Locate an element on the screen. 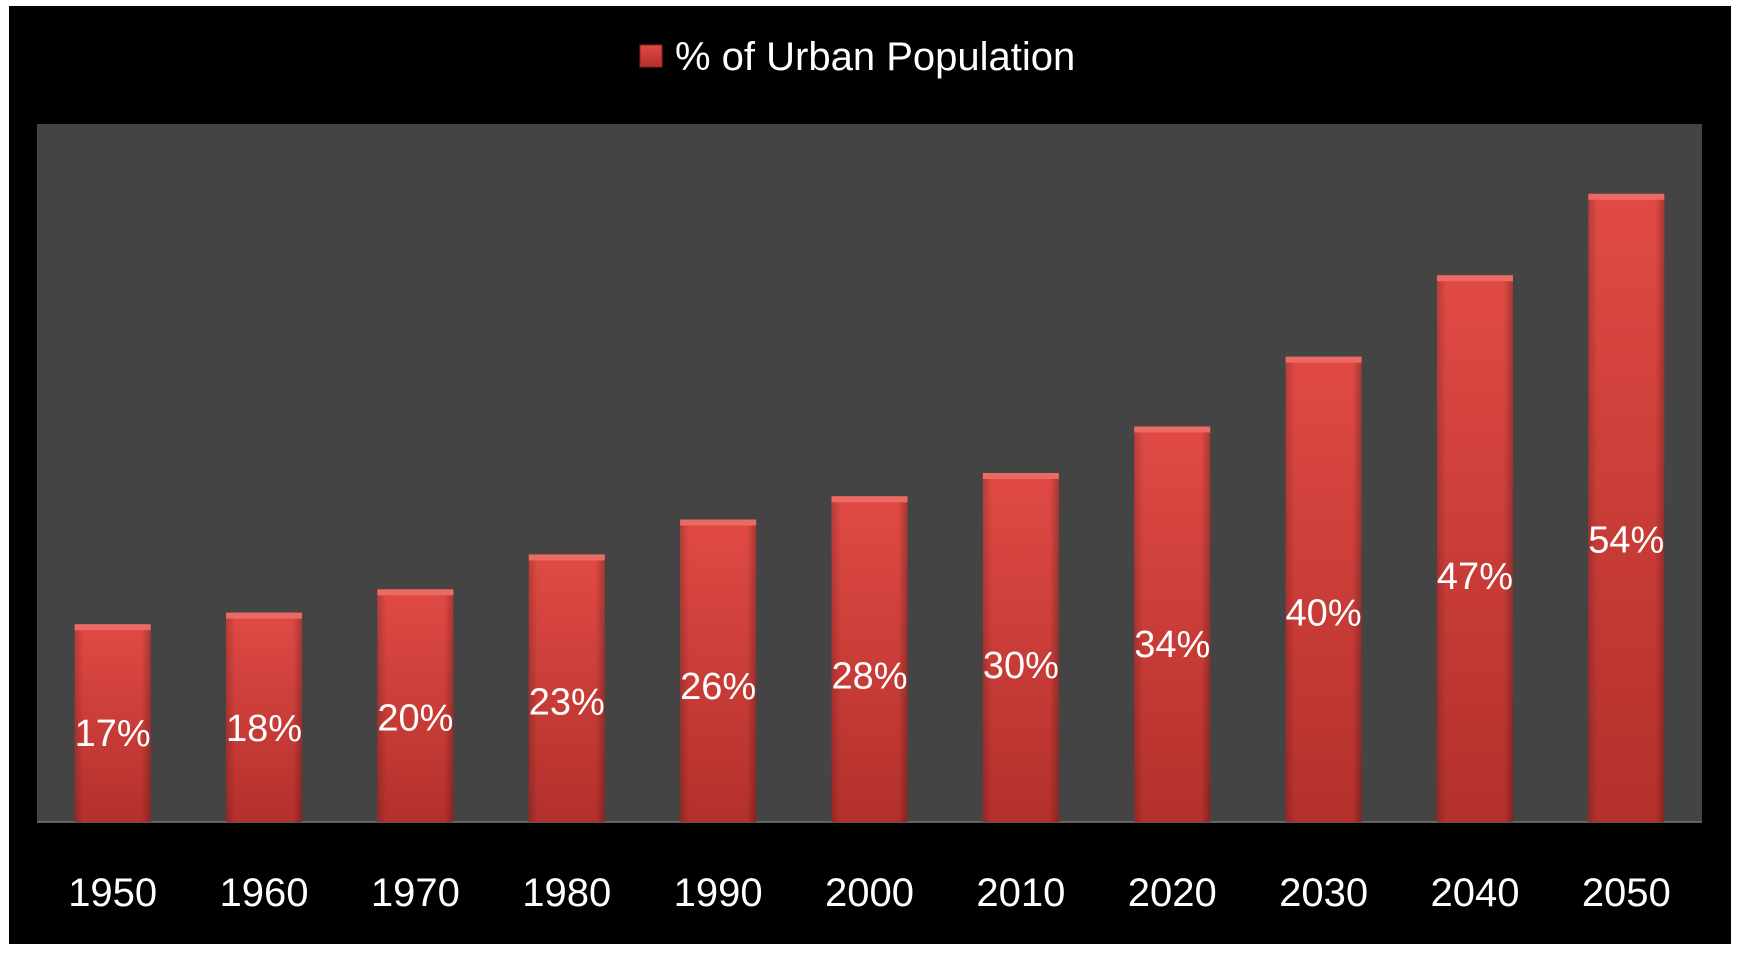 The width and height of the screenshot is (1741, 953). bar-shade-2010 is located at coordinates (1020, 647).